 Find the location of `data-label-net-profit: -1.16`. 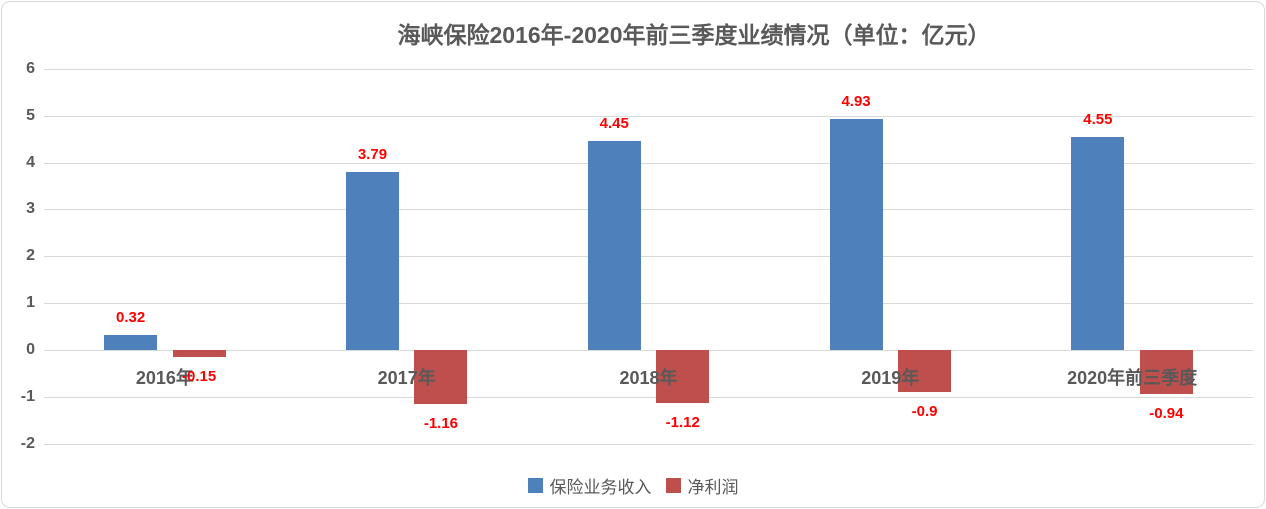

data-label-net-profit: -1.16 is located at coordinates (441, 424).